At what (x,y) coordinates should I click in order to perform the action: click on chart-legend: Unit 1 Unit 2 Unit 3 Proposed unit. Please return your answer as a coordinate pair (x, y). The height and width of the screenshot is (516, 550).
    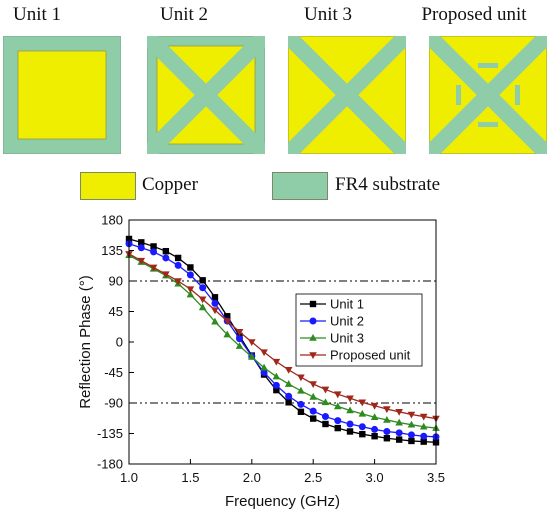
    Looking at the image, I should click on (359, 330).